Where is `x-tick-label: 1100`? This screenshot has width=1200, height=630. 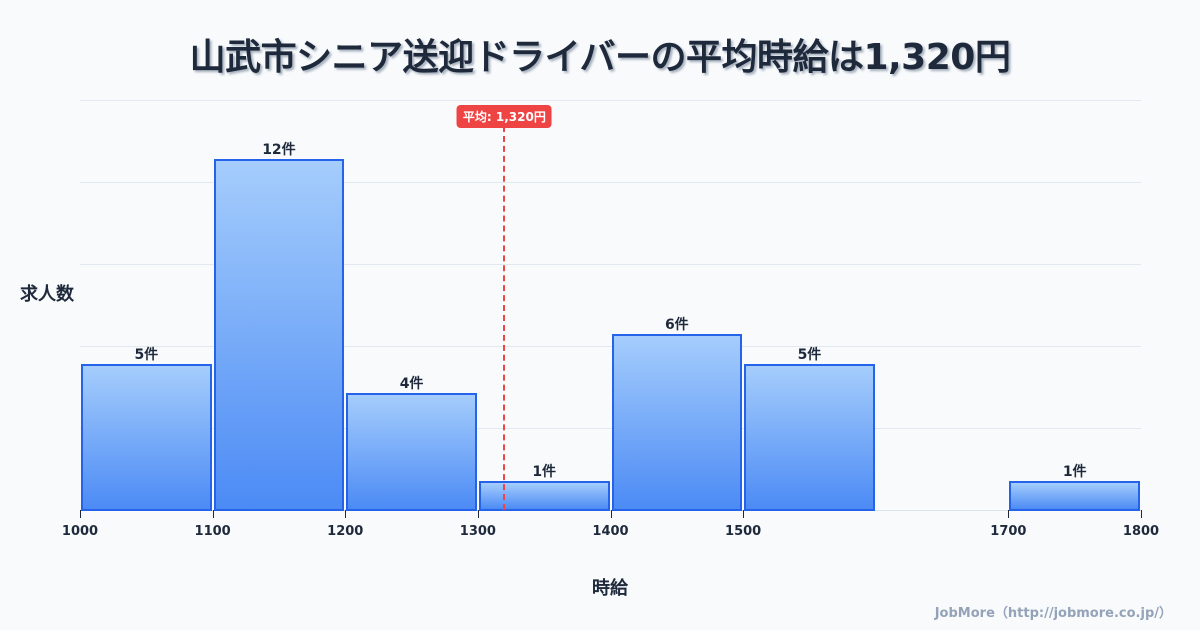
x-tick-label: 1100 is located at coordinates (212, 531).